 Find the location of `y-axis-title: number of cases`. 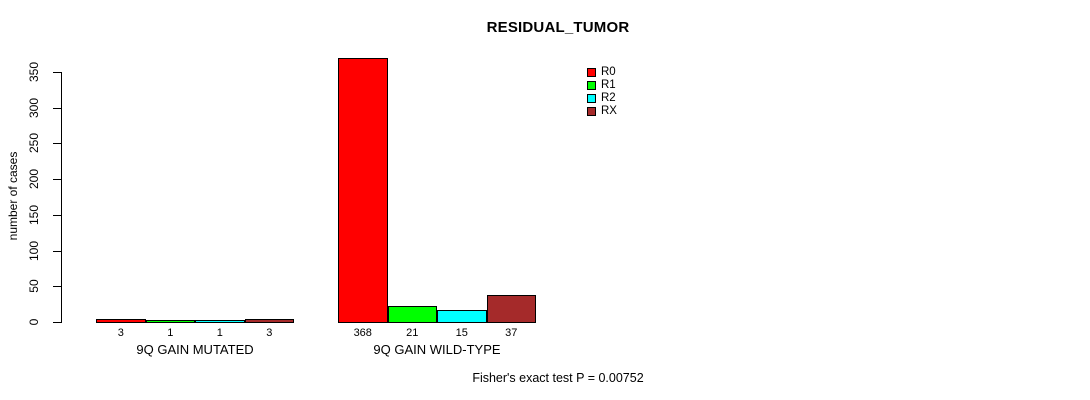

y-axis-title: number of cases is located at coordinates (13, 196).